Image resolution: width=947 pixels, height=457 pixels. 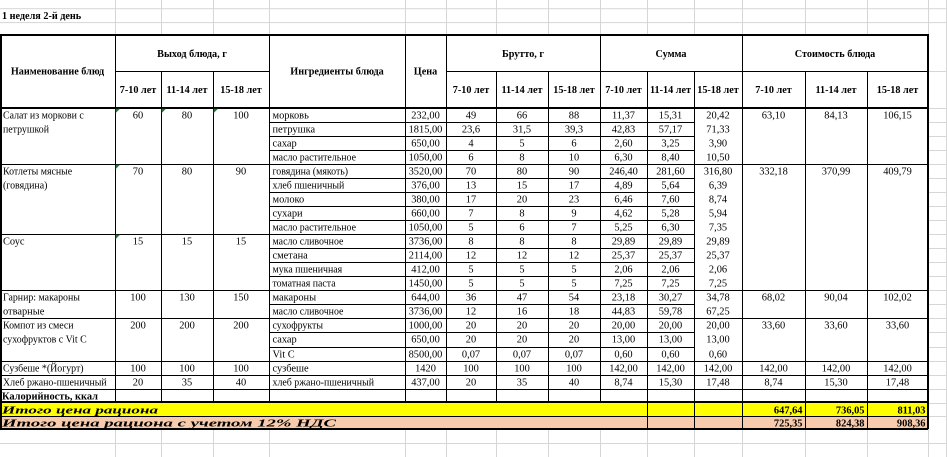 What do you see at coordinates (311, 172) in the screenshot?
I see `svg-text: говядина (мякоть)` at bounding box center [311, 172].